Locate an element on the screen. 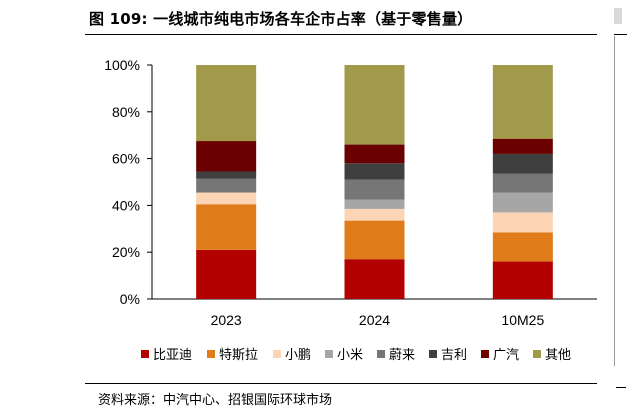 Image resolution: width=627 pixels, height=418 pixels. legend-label: 小鹏 is located at coordinates (298, 355).